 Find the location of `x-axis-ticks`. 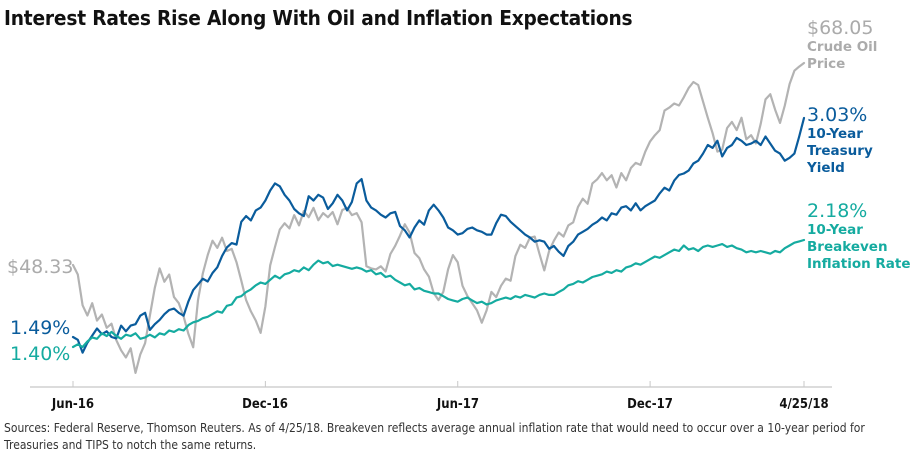

x-axis-ticks is located at coordinates (438, 384).